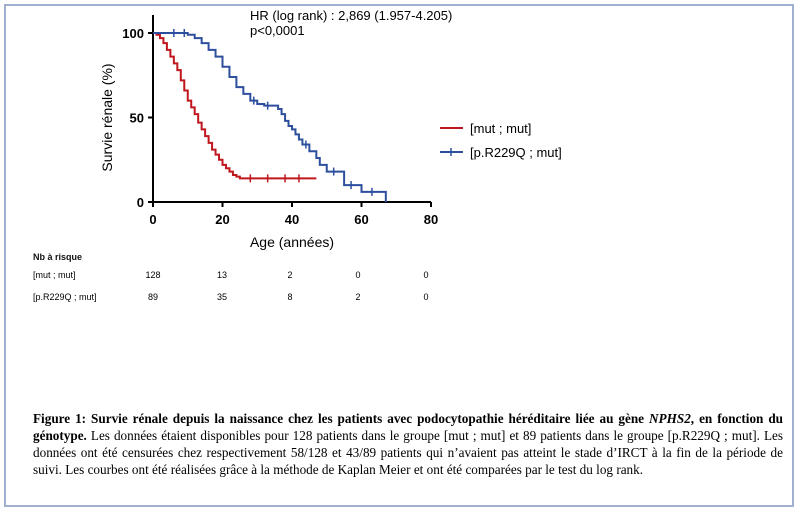 The width and height of the screenshot is (800, 513). Describe the element at coordinates (221, 275) in the screenshot. I see `risk-cell: 13` at that location.